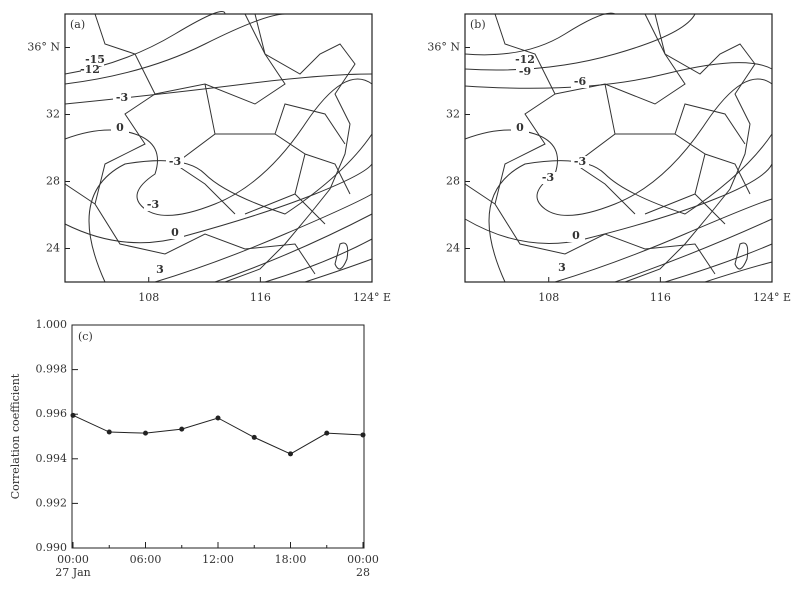 This screenshot has width=798, height=594. Describe the element at coordinates (52, 413) in the screenshot. I see `y-tick-label: 0.996` at that location.